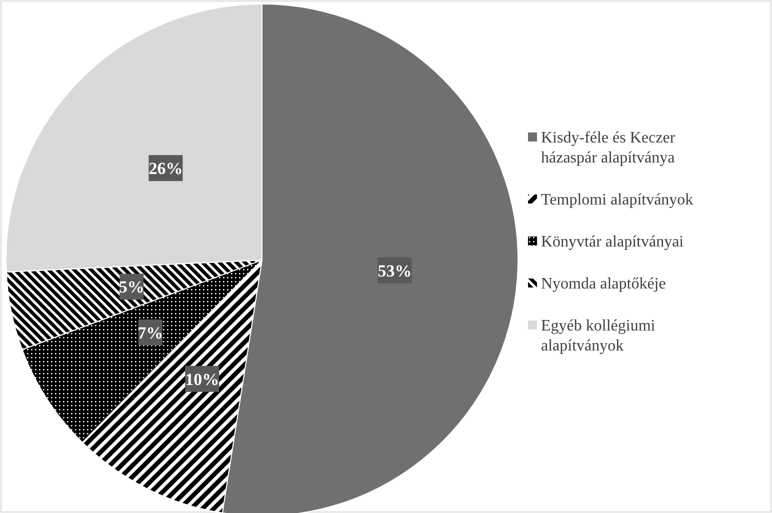 The image size is (772, 513). What do you see at coordinates (131, 287) in the screenshot?
I see `data-label: 5%` at bounding box center [131, 287].